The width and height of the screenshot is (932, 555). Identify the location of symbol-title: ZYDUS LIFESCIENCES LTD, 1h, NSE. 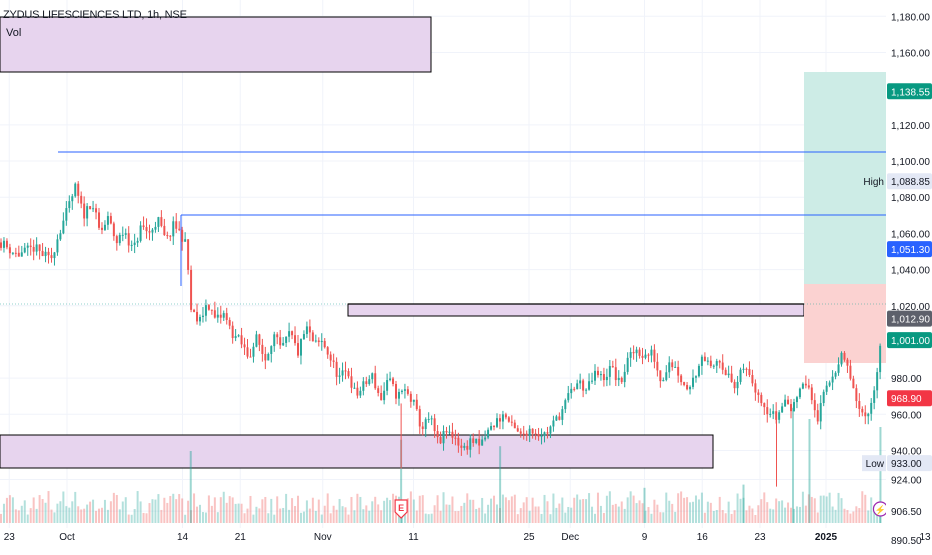
(95, 15).